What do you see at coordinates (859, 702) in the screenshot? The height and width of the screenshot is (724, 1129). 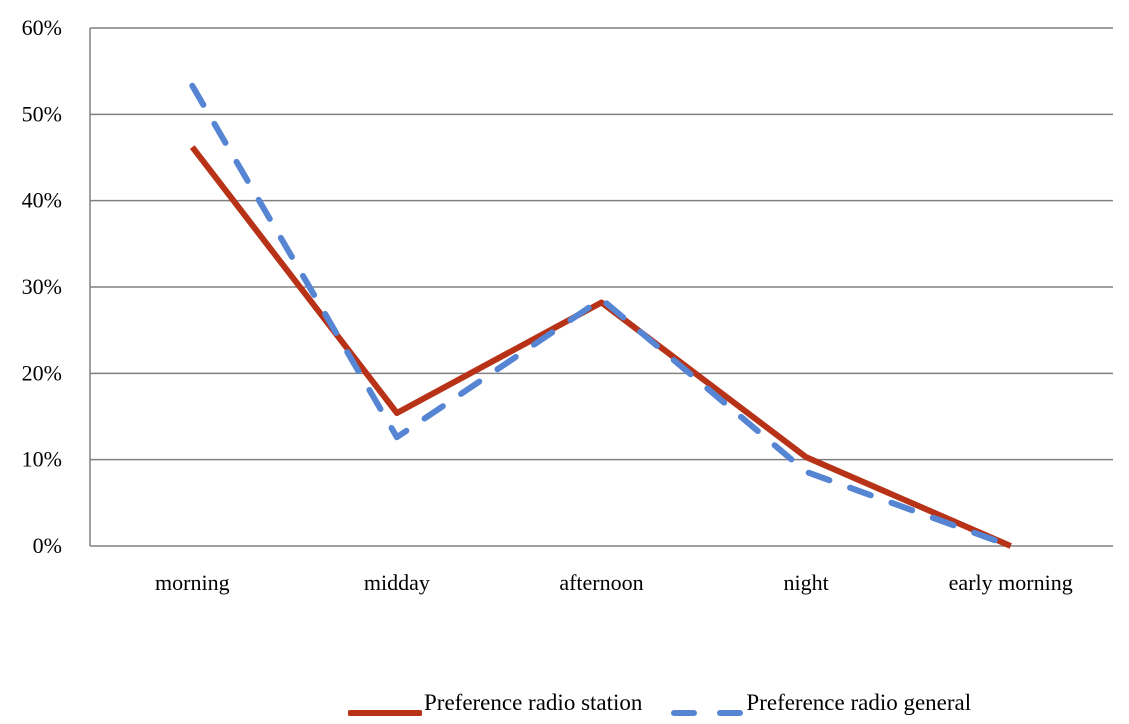 I see `legend-label-general: Preference radio general` at bounding box center [859, 702].